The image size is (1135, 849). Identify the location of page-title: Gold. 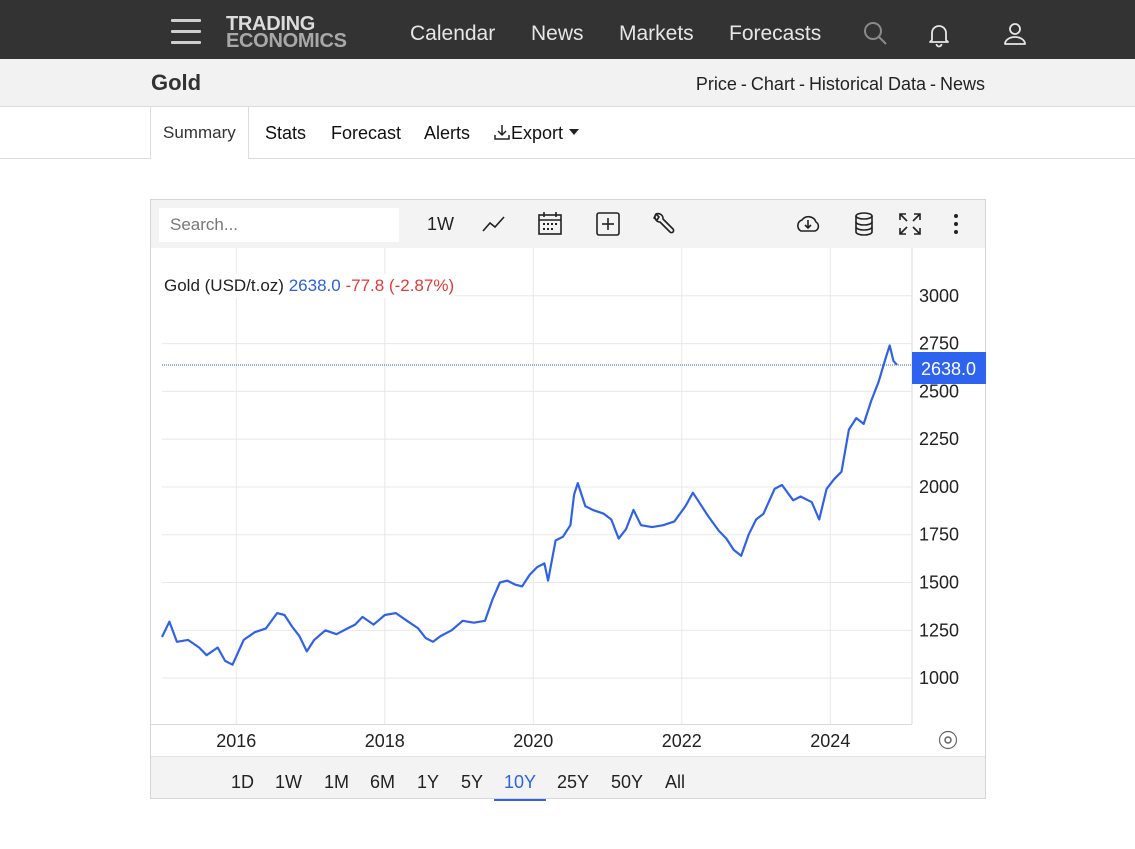
(176, 82).